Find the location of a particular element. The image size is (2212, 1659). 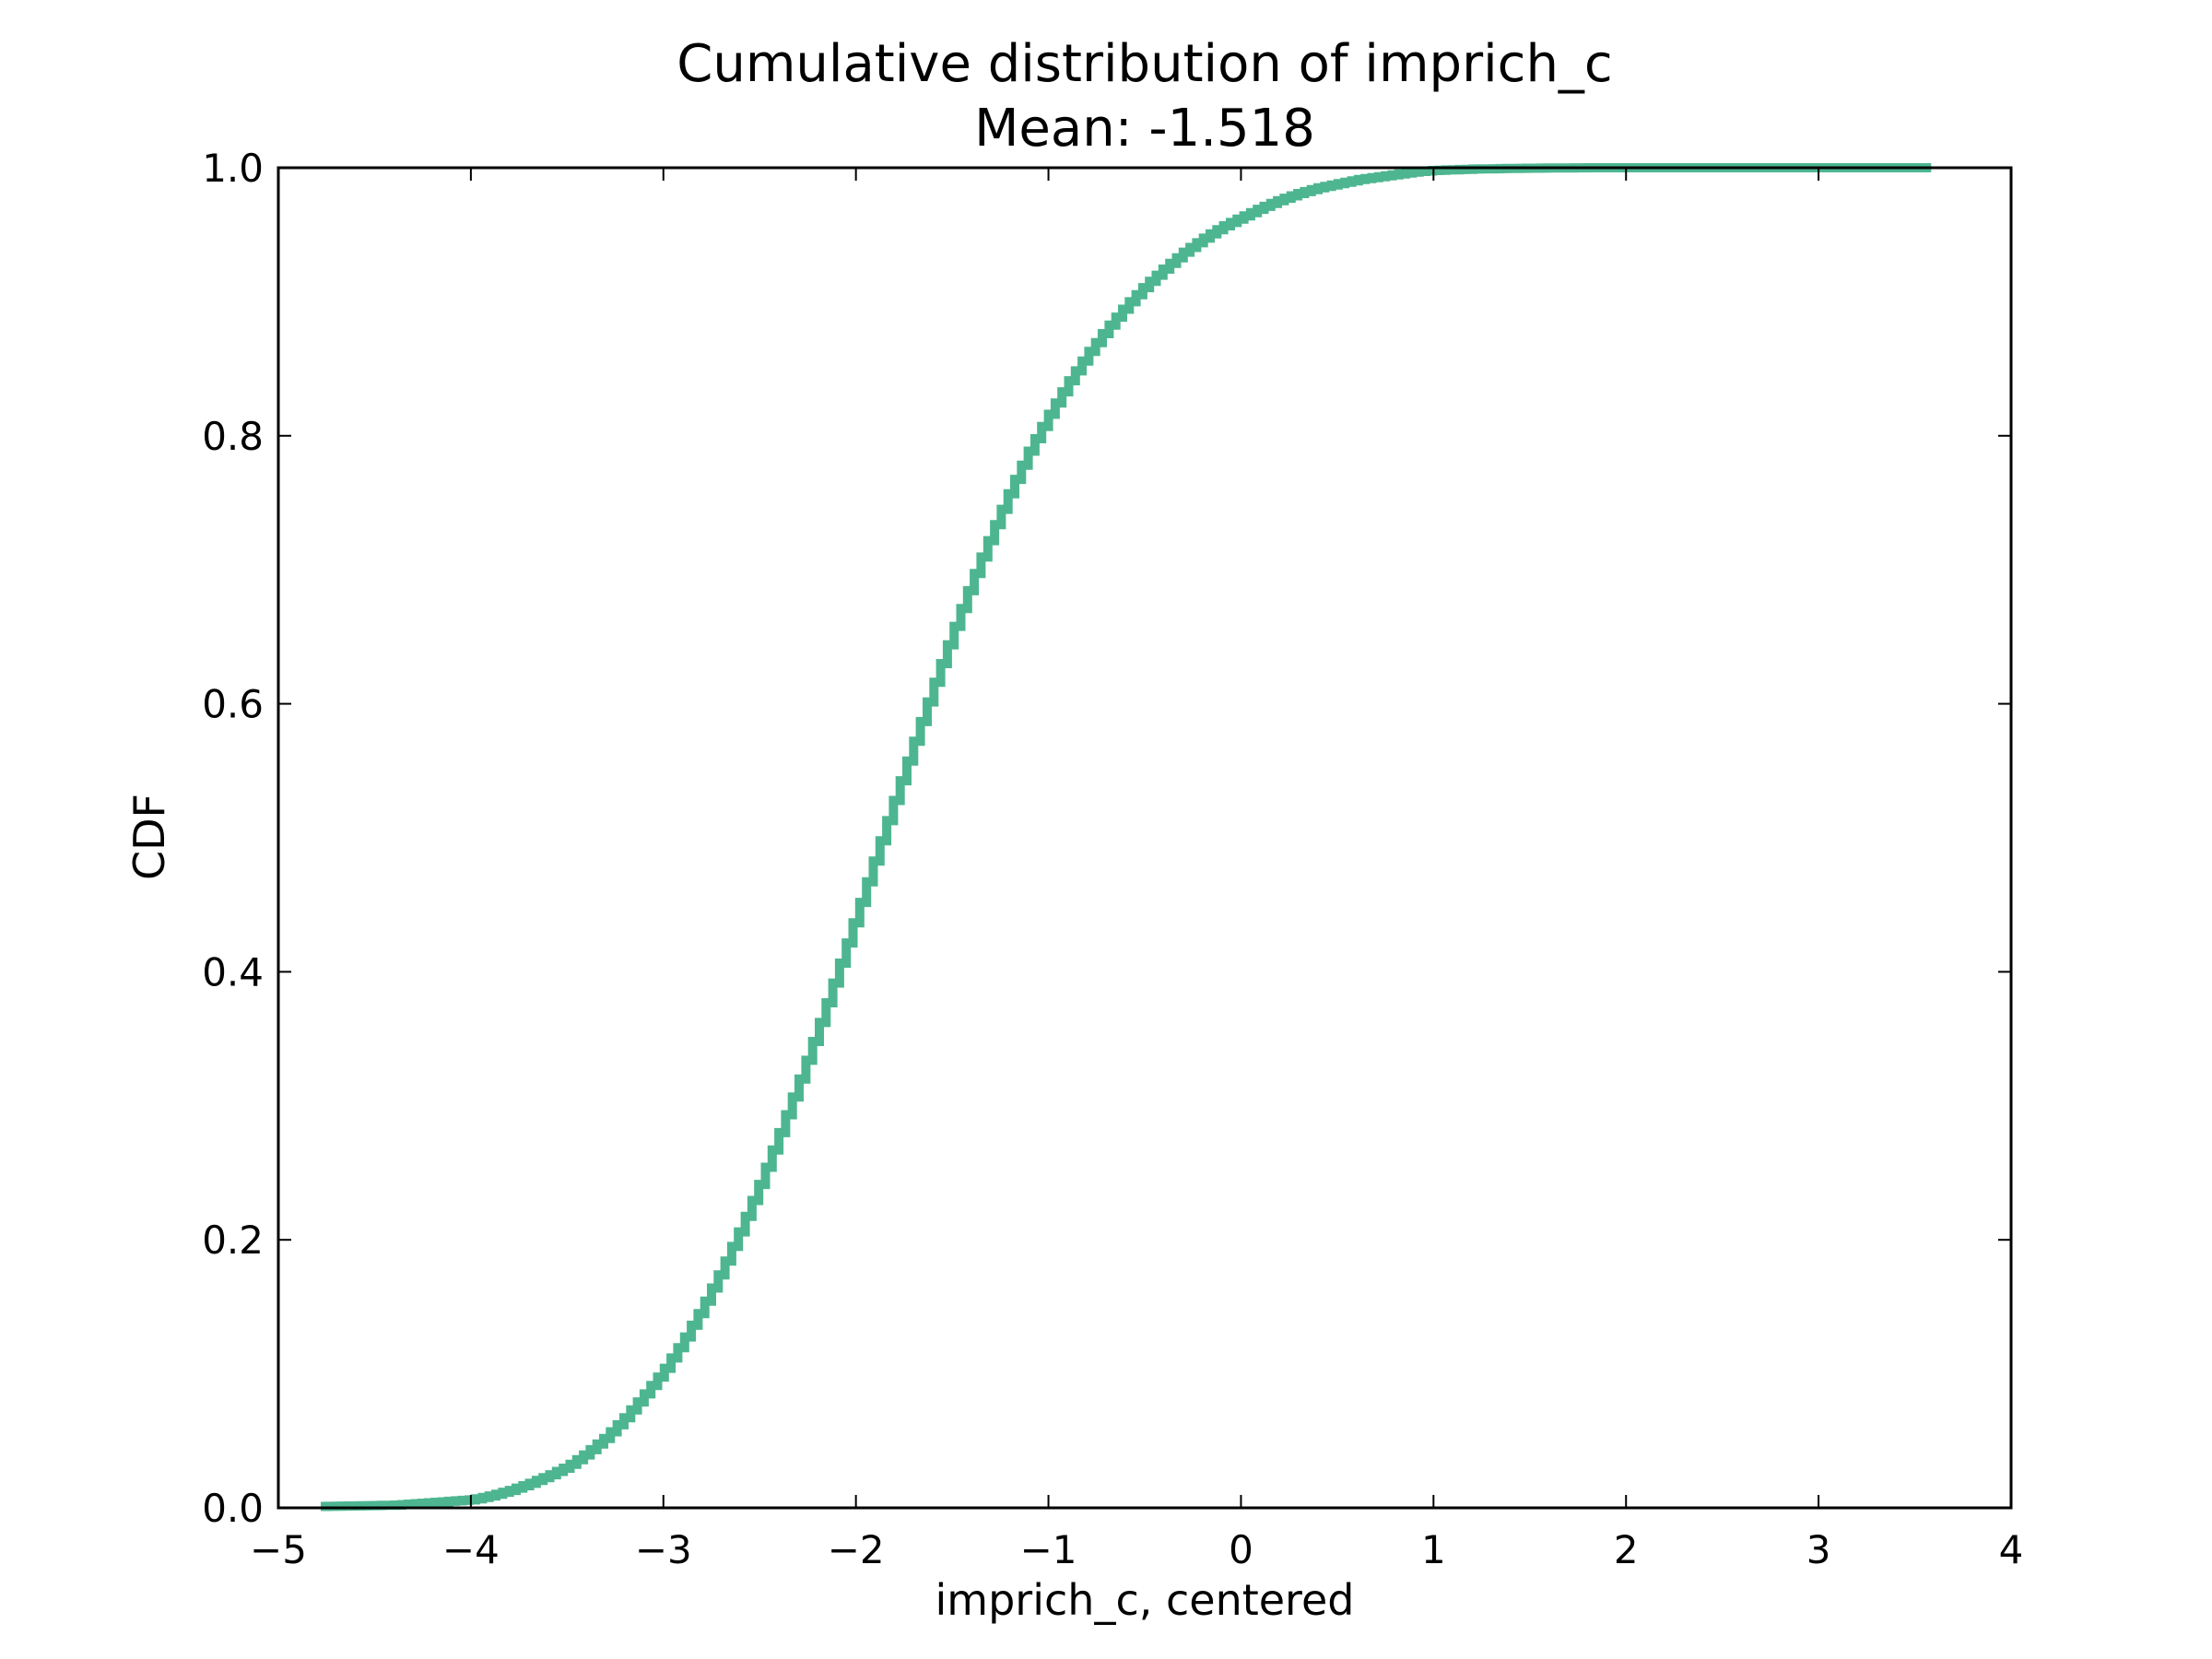

x-tick-label: 0 is located at coordinates (1241, 1549).